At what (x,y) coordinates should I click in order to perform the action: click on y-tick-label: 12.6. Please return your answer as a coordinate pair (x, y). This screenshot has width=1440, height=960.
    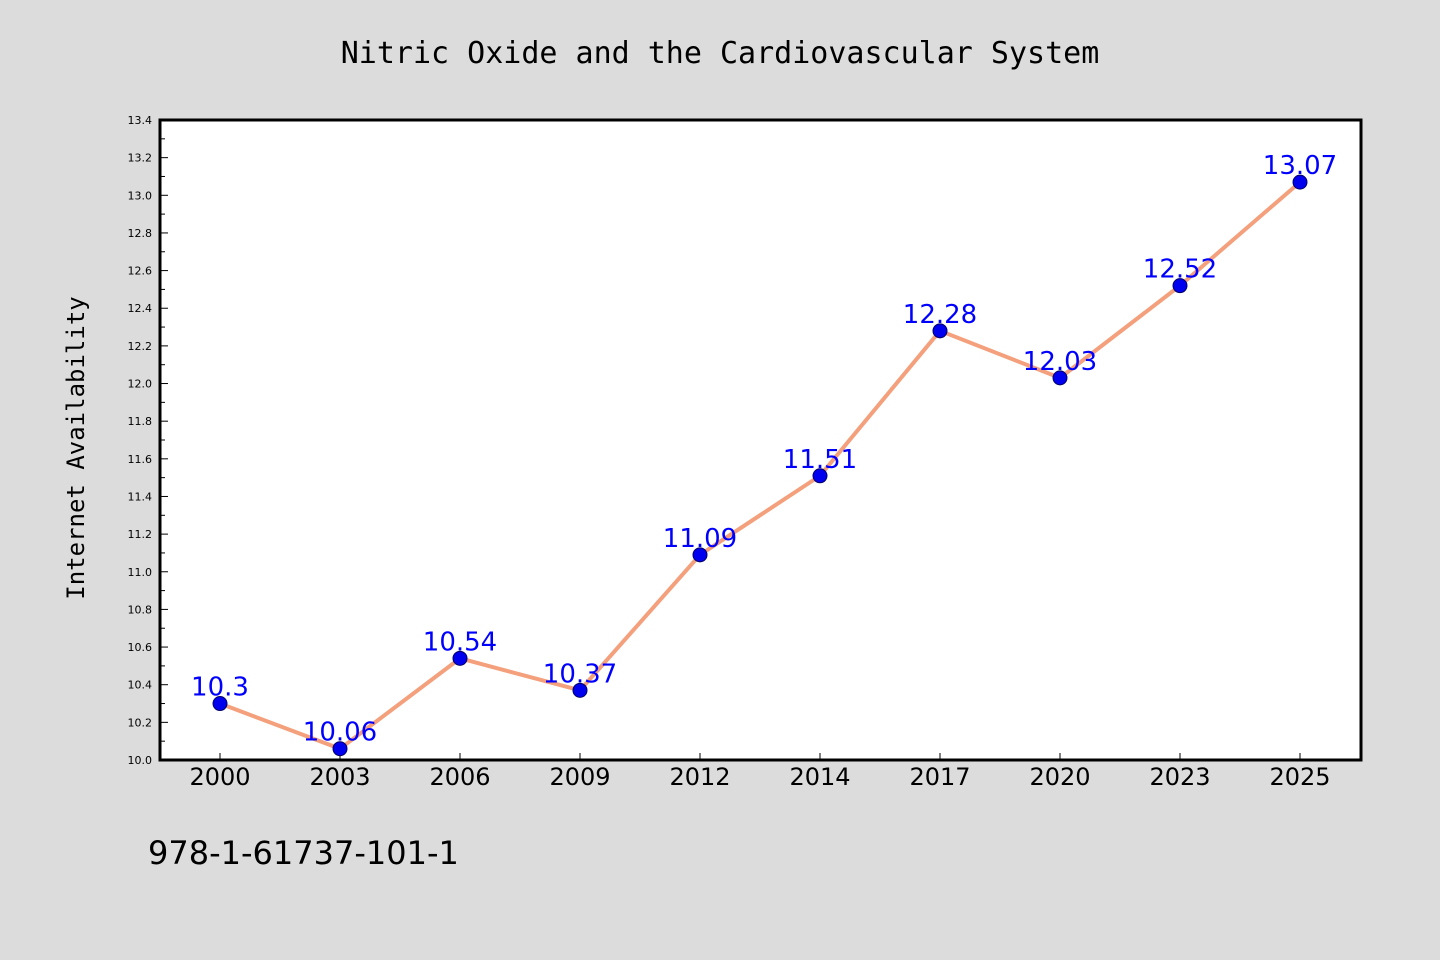
    Looking at the image, I should click on (140, 271).